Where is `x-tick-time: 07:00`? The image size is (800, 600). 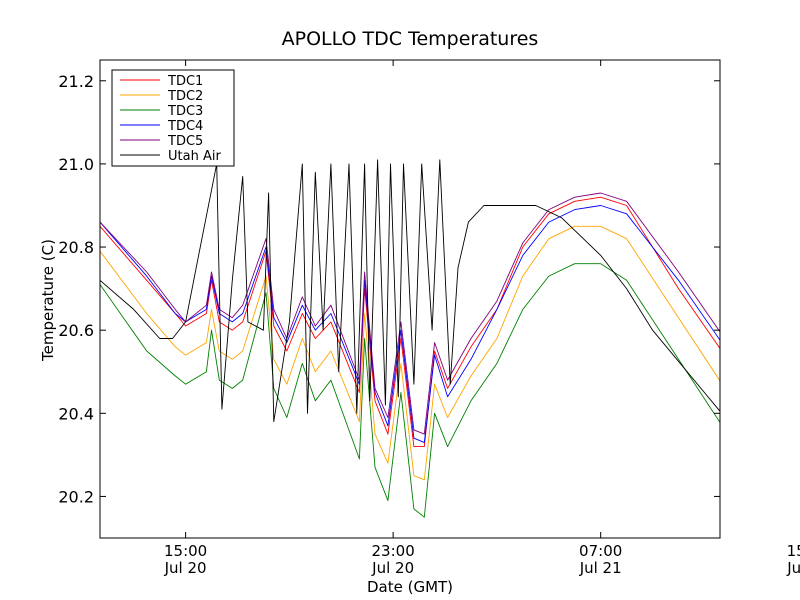 x-tick-time: 07:00 is located at coordinates (600, 551).